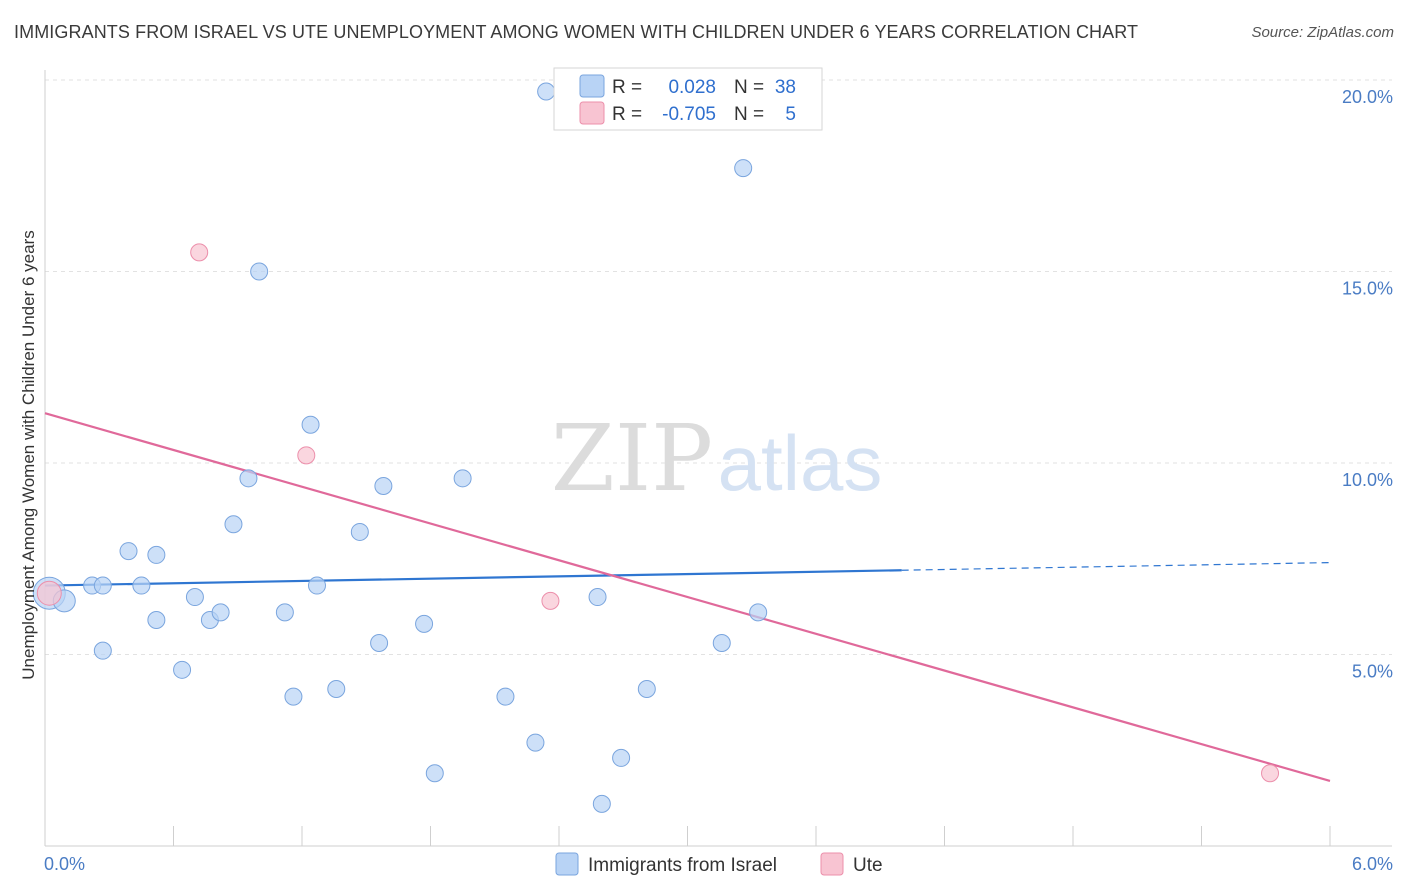 This screenshot has width=1406, height=892. What do you see at coordinates (800, 463) in the screenshot?
I see `watermark-atlas: atlas` at bounding box center [800, 463].